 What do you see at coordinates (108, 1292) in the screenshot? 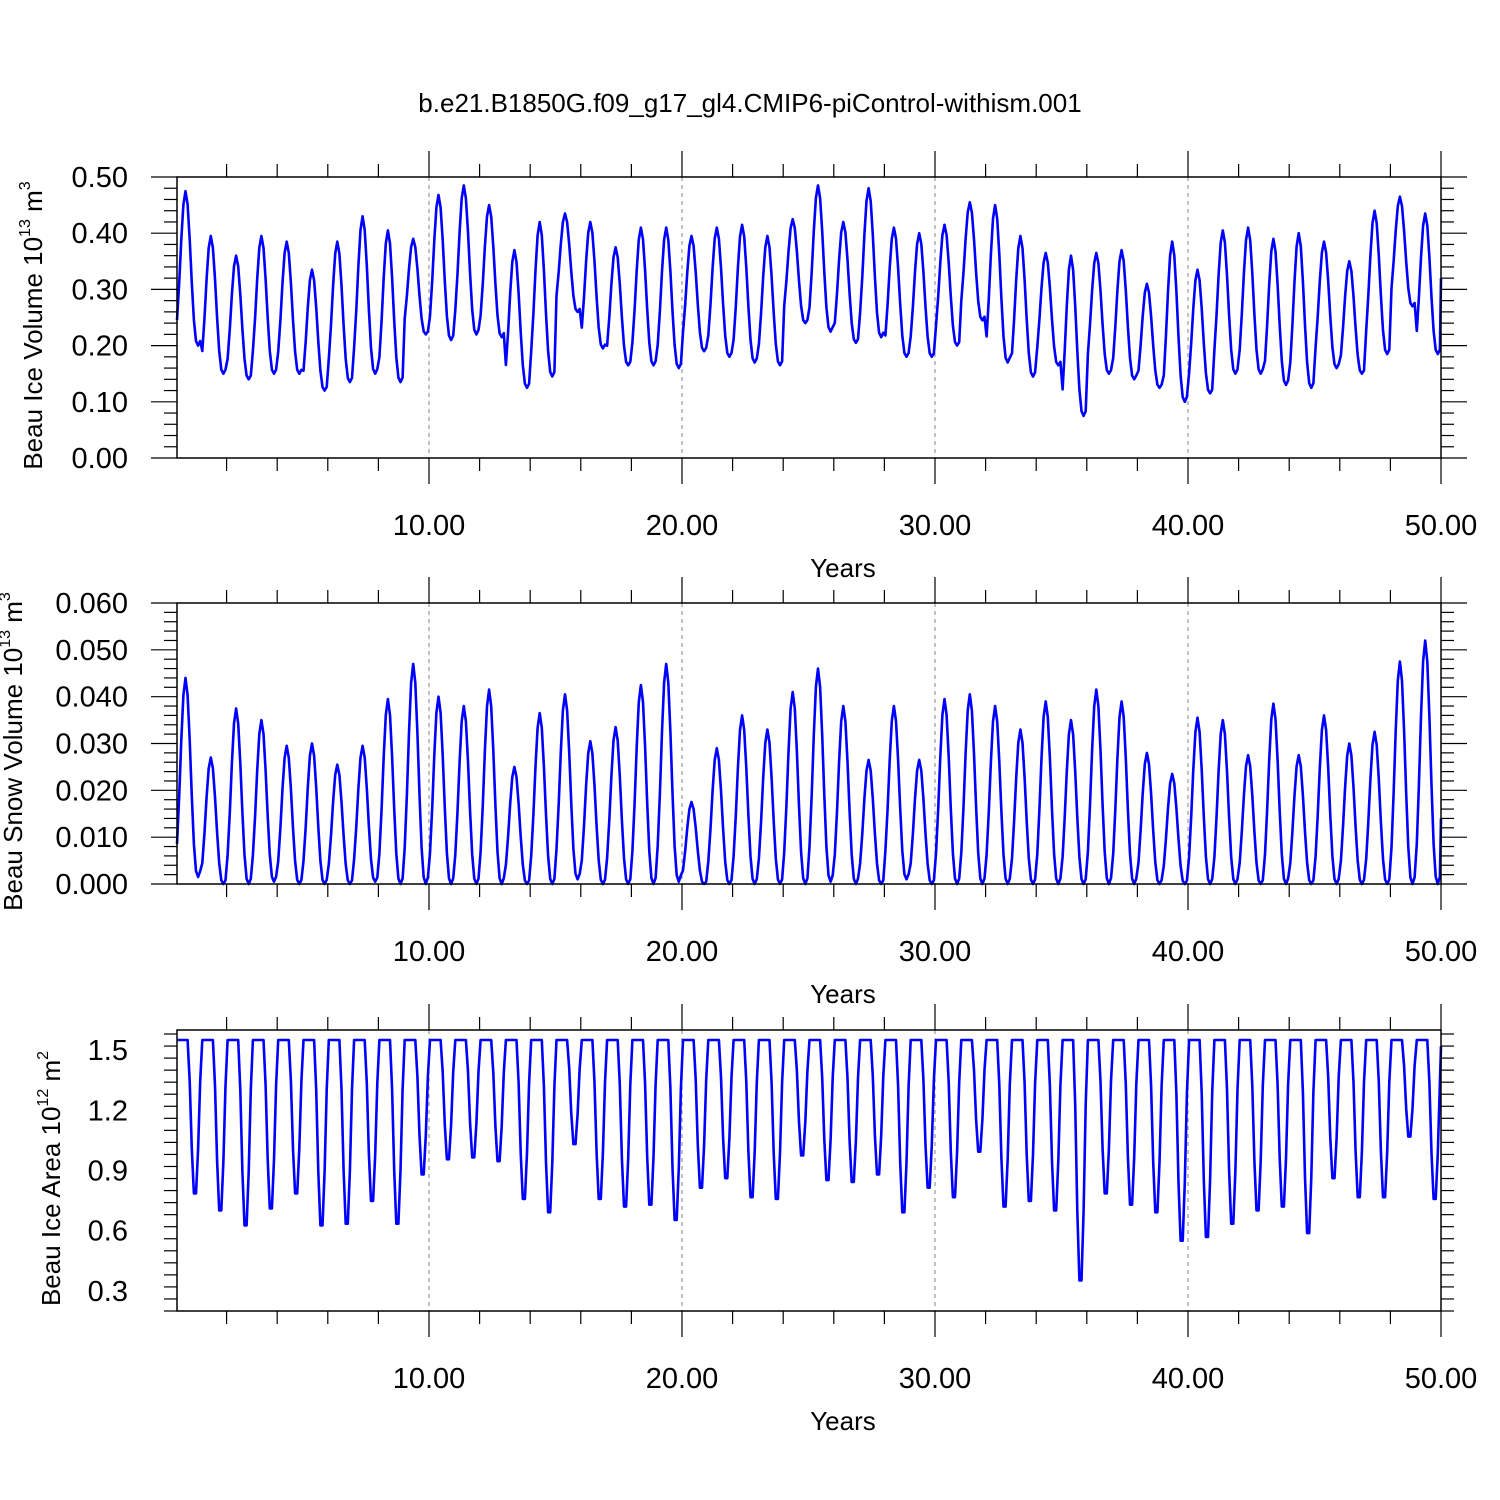
I see `y-tick-label: 0.3` at bounding box center [108, 1292].